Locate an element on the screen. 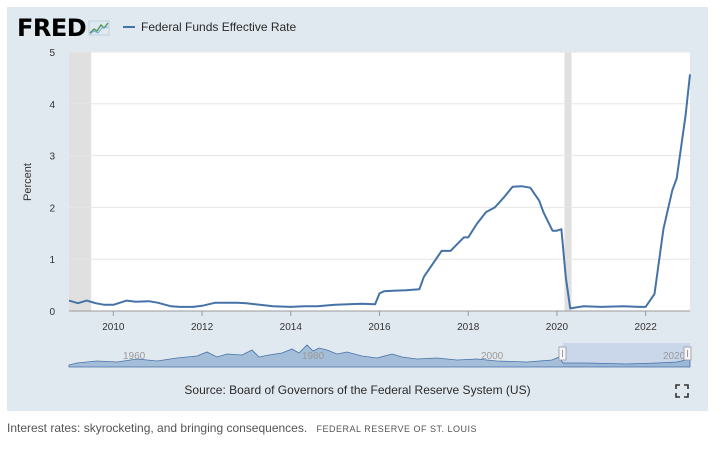 The height and width of the screenshot is (451, 722). x-tick-label-2012: 2012 is located at coordinates (202, 327).